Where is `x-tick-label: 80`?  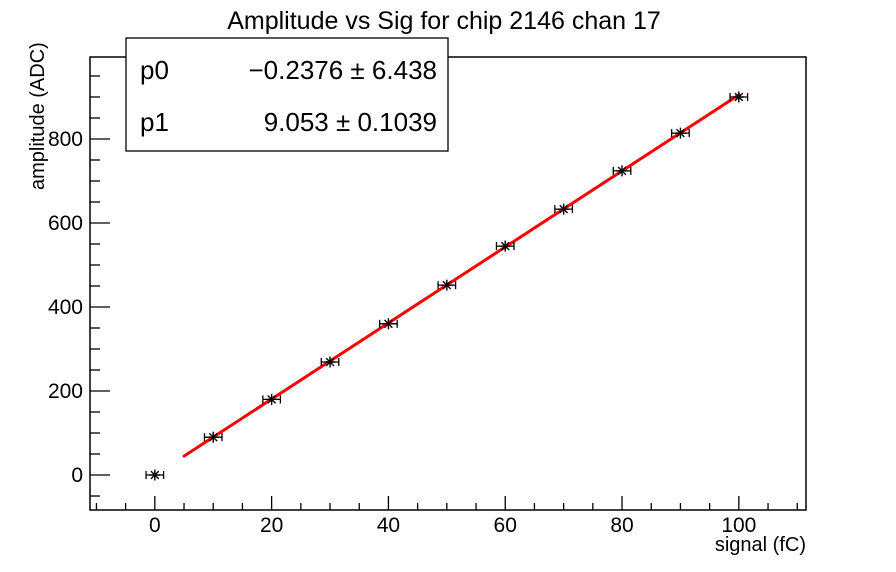 x-tick-label: 80 is located at coordinates (621, 525).